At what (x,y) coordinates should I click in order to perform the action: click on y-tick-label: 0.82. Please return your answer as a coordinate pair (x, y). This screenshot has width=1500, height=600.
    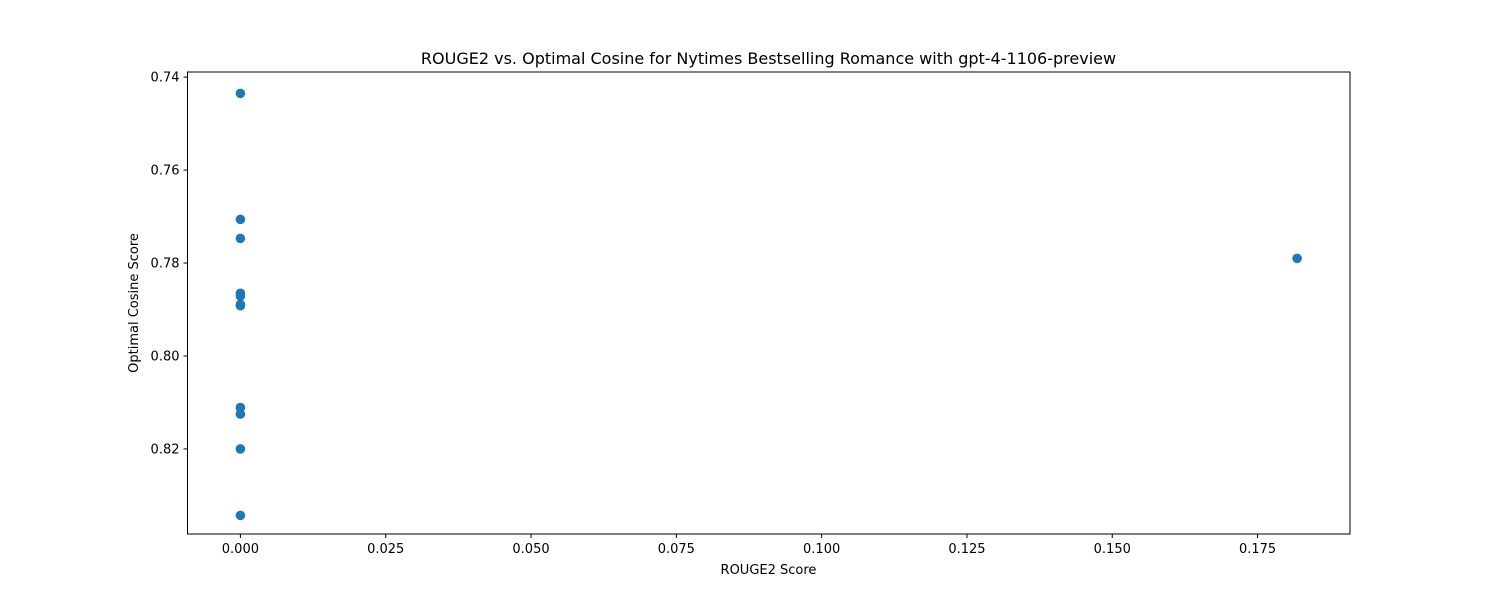
    Looking at the image, I should click on (165, 449).